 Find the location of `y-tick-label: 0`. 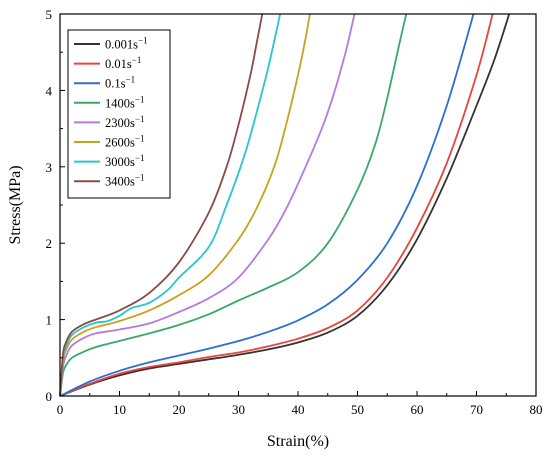

y-tick-label: 0 is located at coordinates (49, 396).